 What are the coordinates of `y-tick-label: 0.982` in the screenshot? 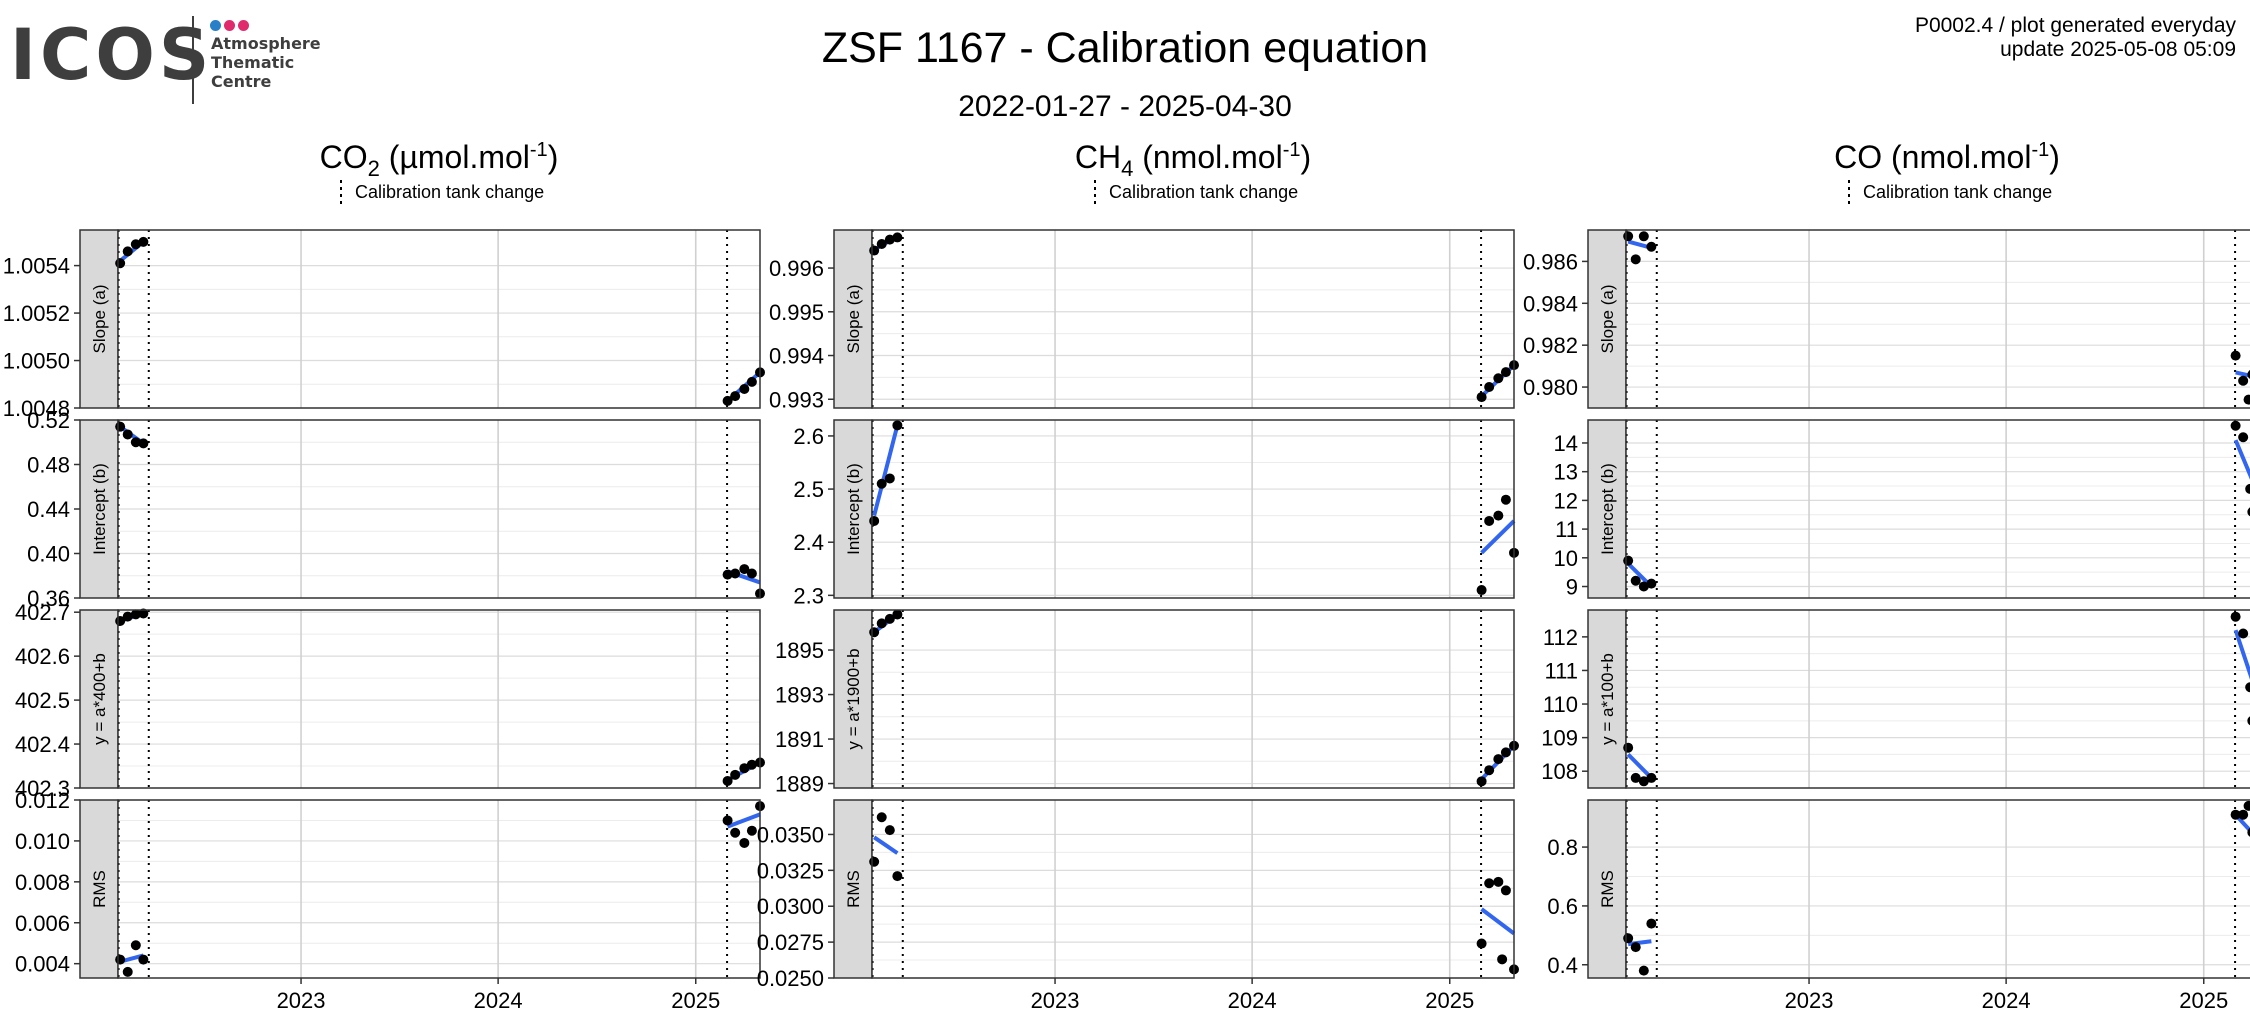 It's located at (1550, 345).